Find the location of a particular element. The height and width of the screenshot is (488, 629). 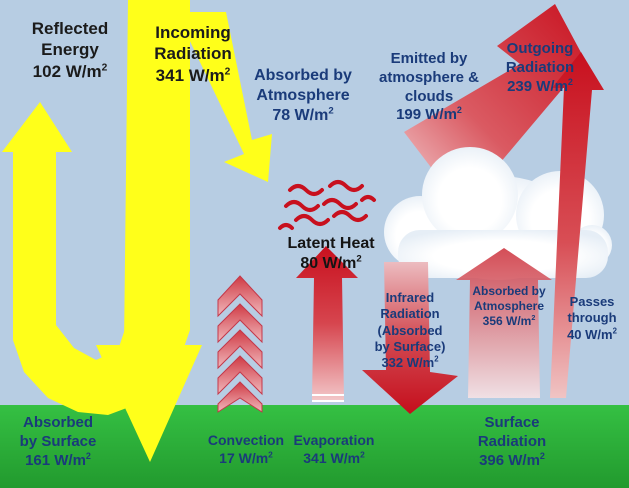

emitted-line2: atmosphere & is located at coordinates (429, 77).